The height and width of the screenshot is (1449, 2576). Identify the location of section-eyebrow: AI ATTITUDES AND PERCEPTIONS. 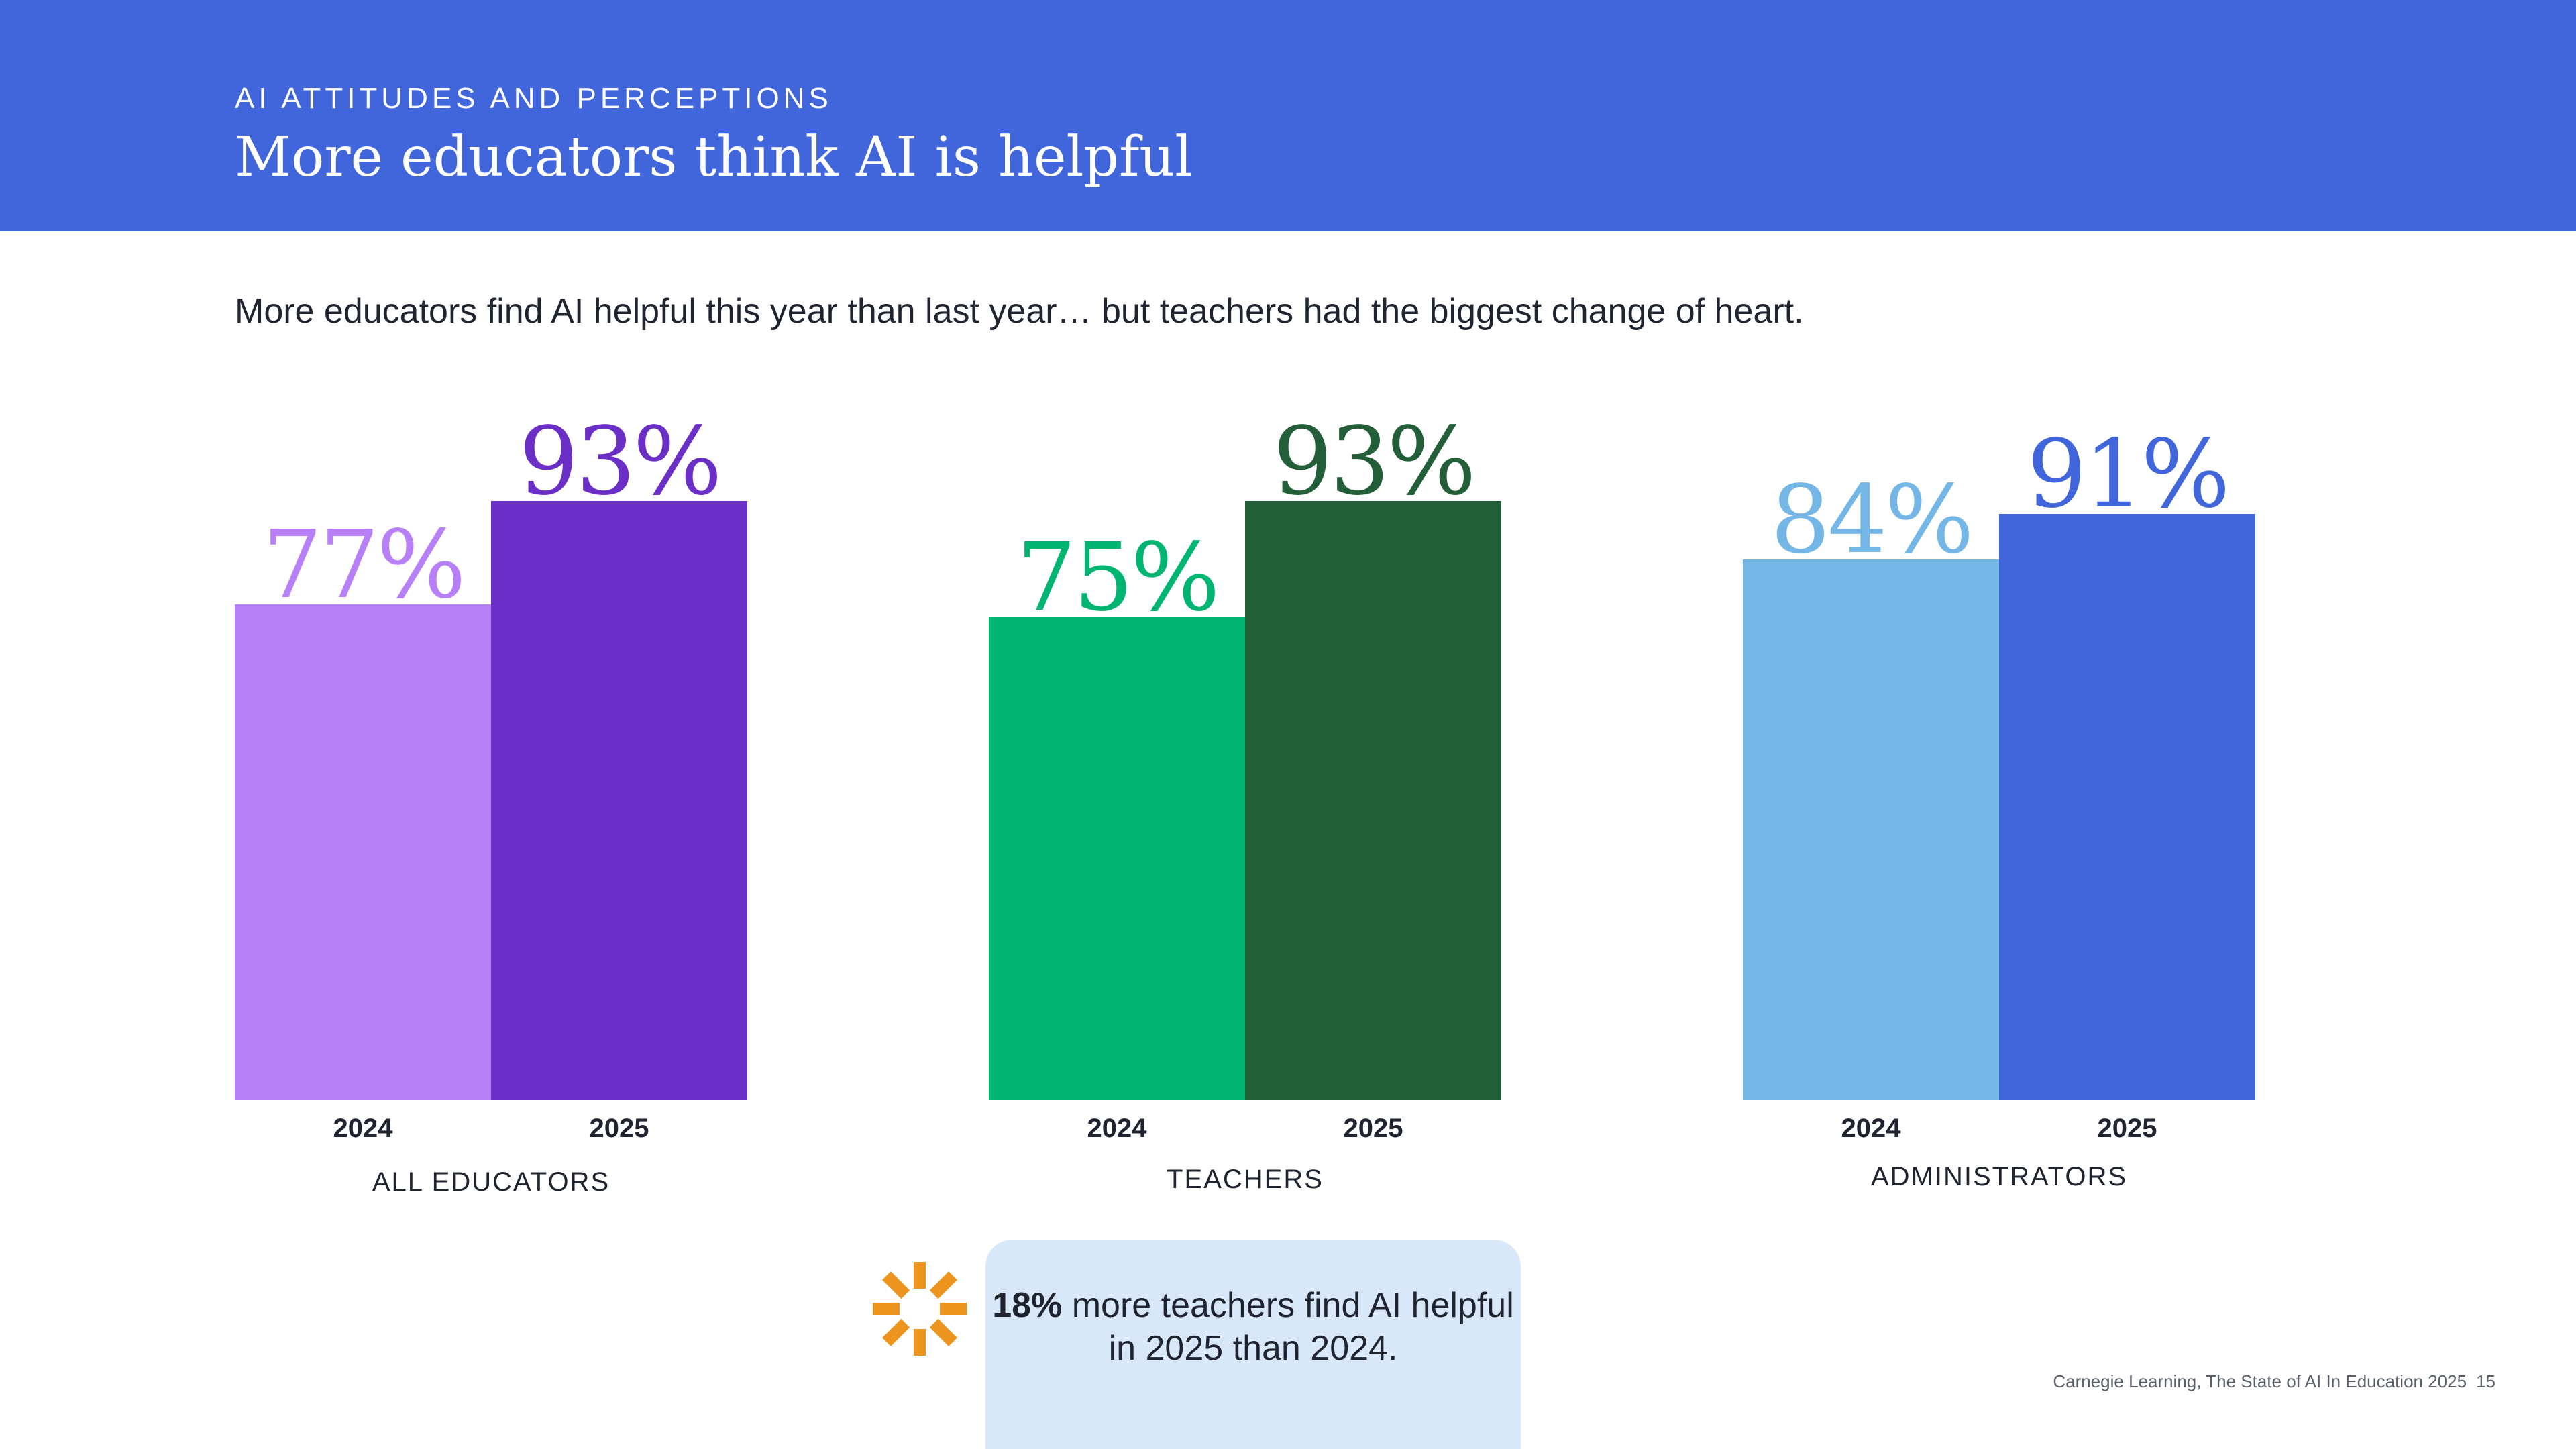
(534, 98).